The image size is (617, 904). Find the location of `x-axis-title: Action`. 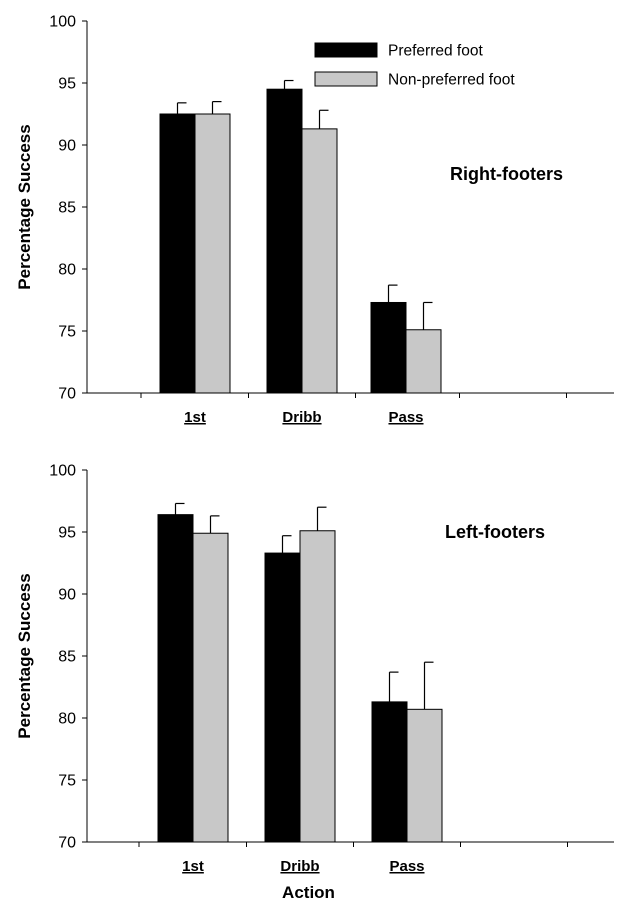

x-axis-title: Action is located at coordinates (308, 892).